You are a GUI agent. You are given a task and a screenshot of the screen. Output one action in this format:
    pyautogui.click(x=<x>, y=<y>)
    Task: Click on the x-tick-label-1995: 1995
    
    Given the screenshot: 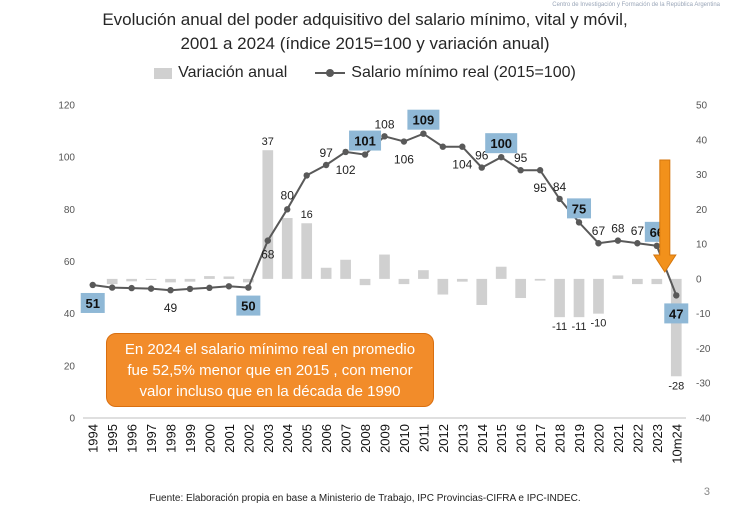 What is the action you would take?
    pyautogui.click(x=112, y=438)
    